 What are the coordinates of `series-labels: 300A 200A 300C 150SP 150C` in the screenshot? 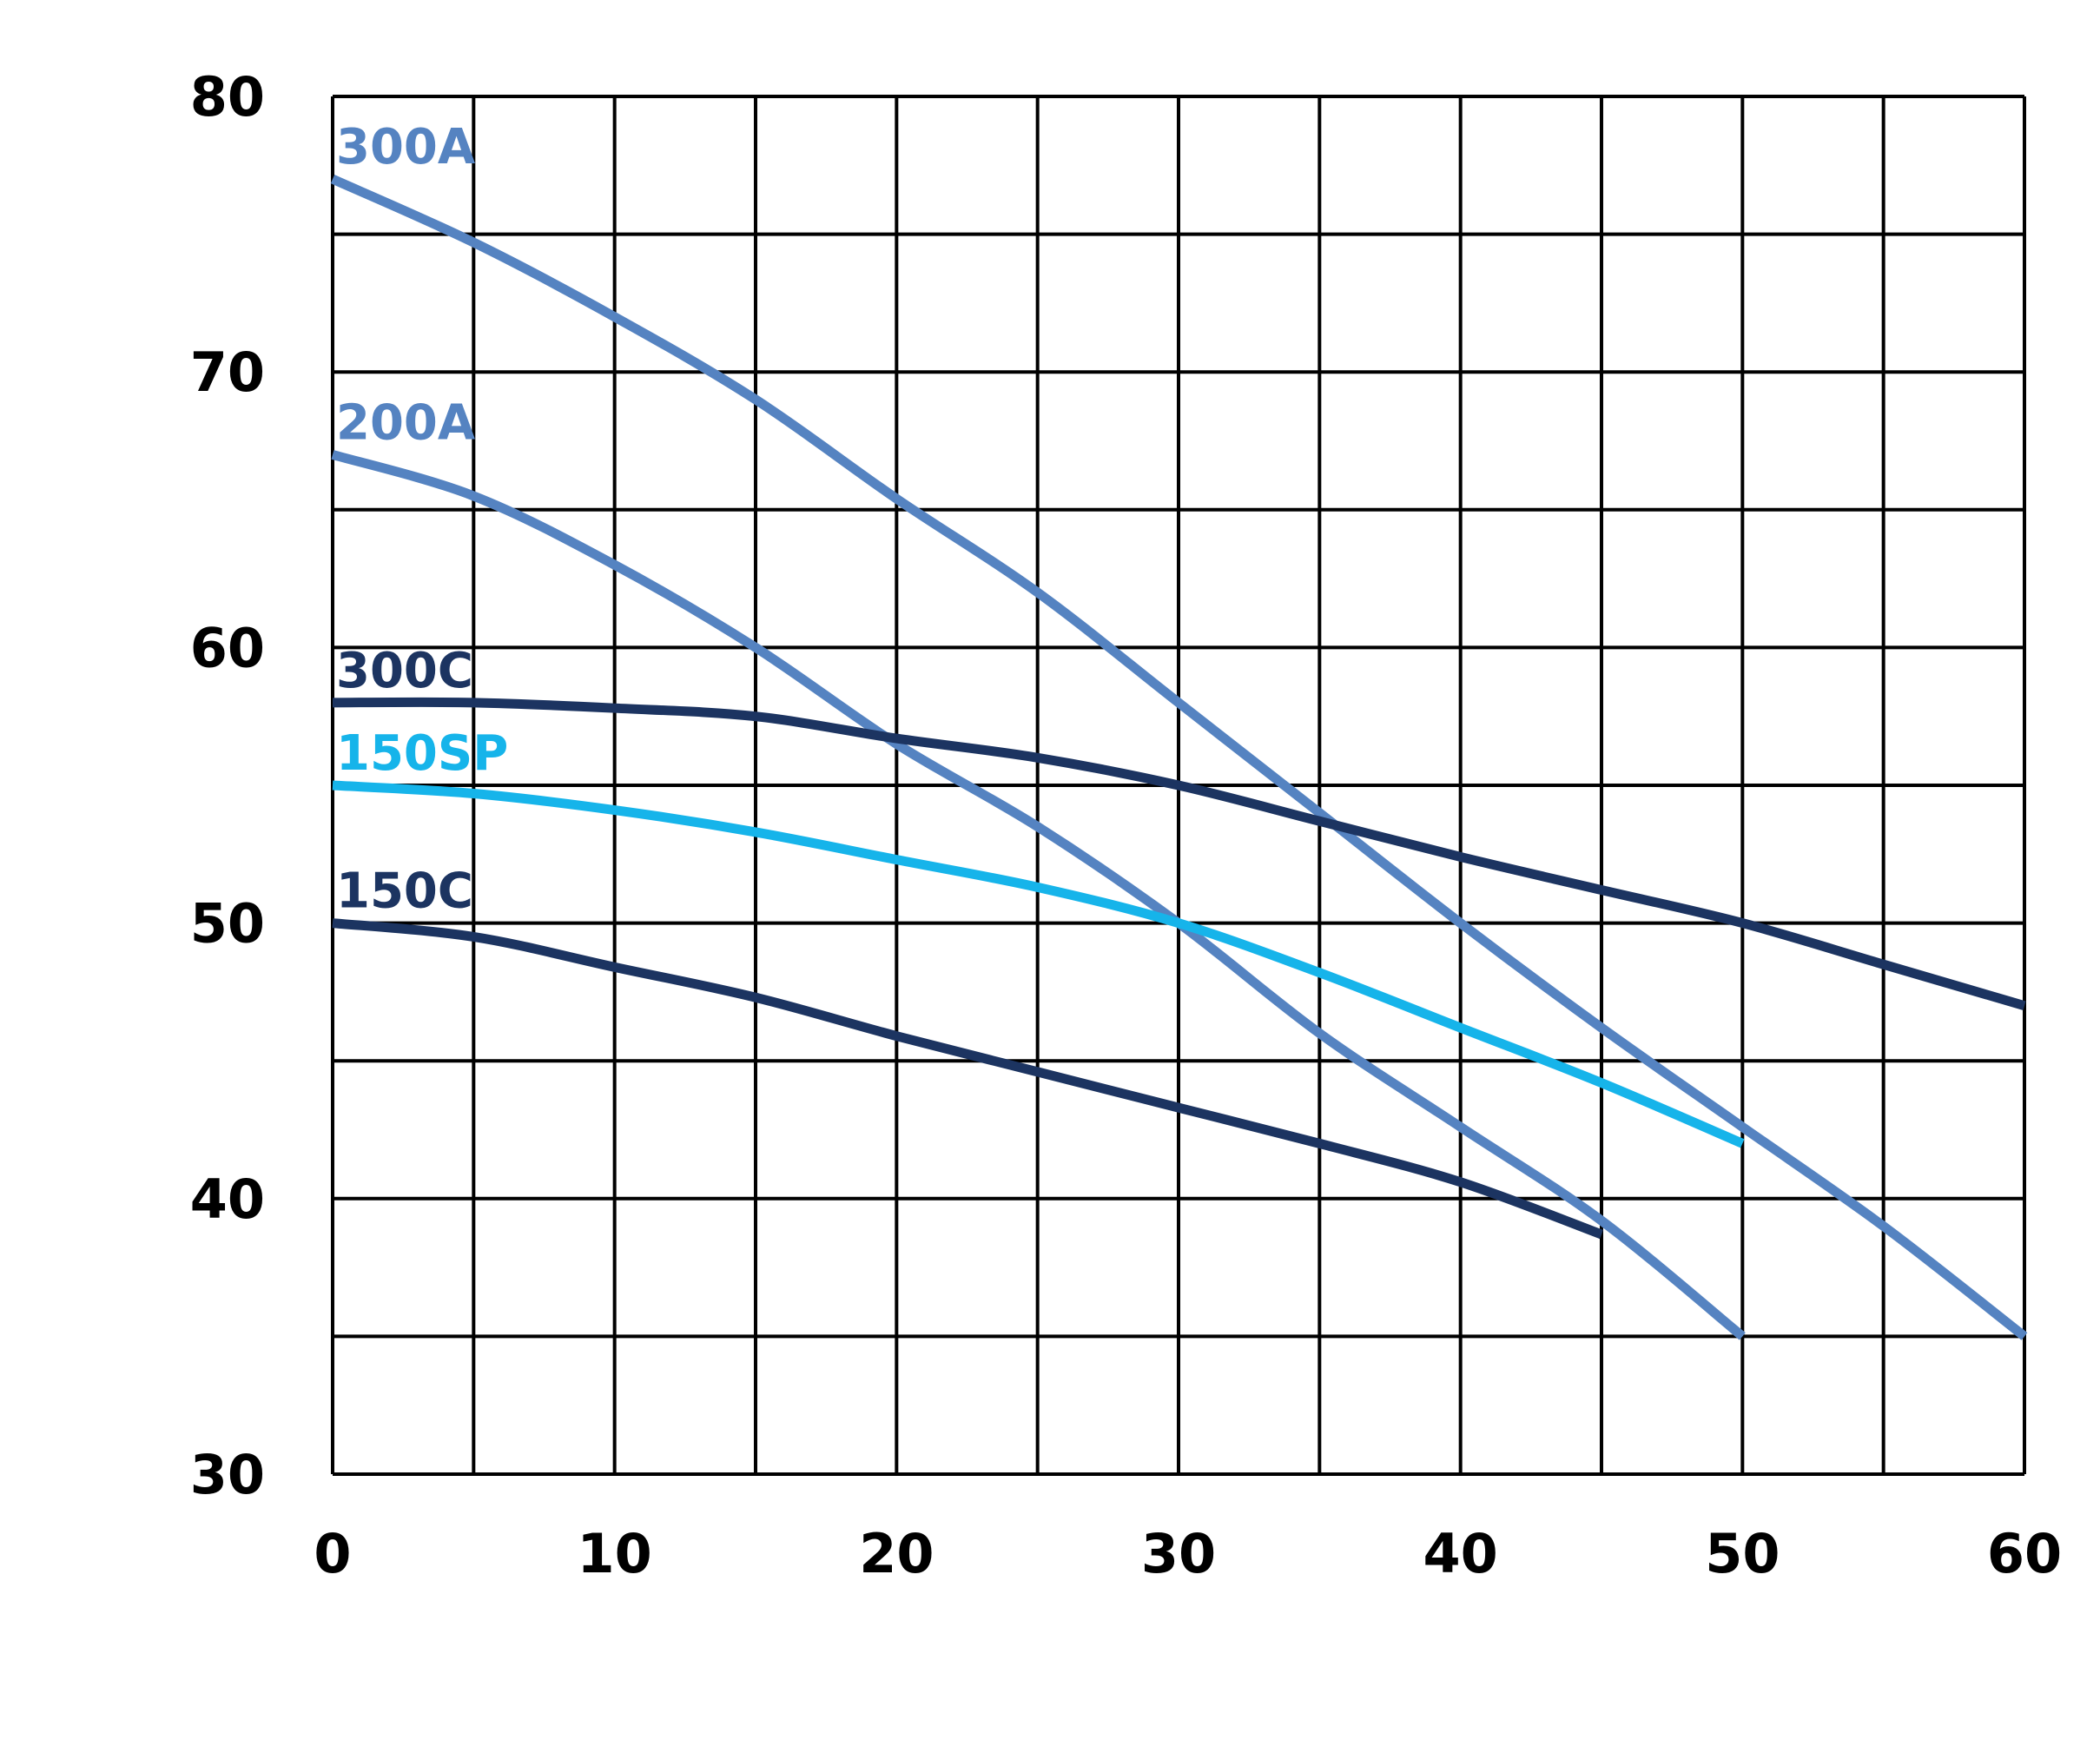 It's located at (422, 519).